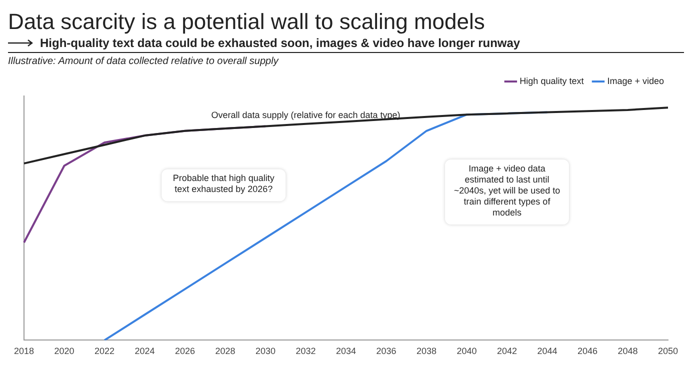 This screenshot has width=694, height=380. I want to click on chart-subtitle: High-quality text data could be exhausted soon, images & video have longer runway, so click(280, 43).